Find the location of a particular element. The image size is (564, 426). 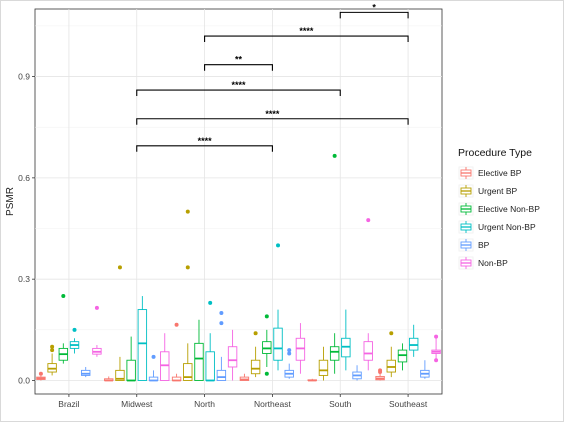

box-elective-bp-midwest is located at coordinates (109, 379).